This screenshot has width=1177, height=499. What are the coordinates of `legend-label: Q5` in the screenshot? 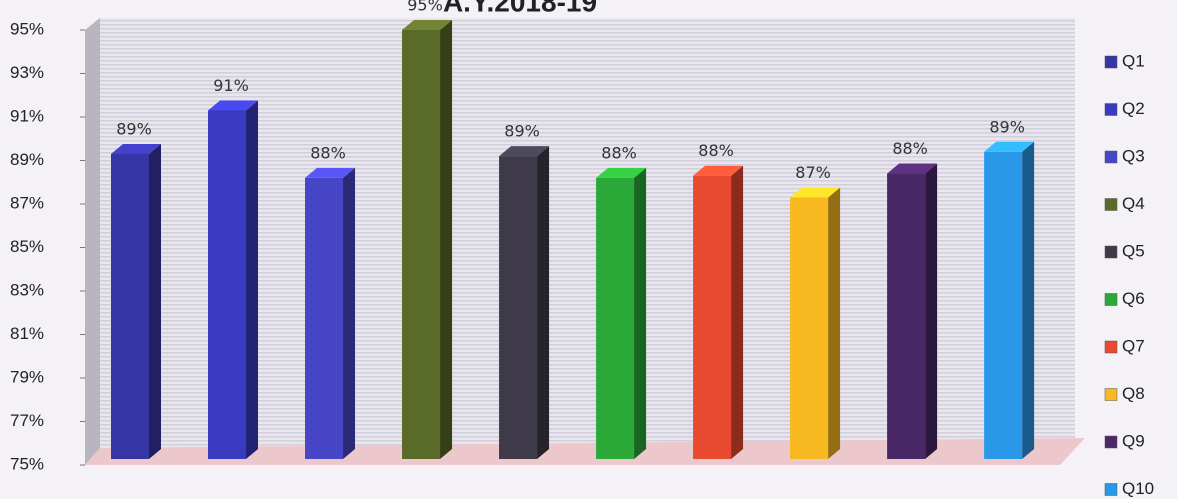 It's located at (1133, 250).